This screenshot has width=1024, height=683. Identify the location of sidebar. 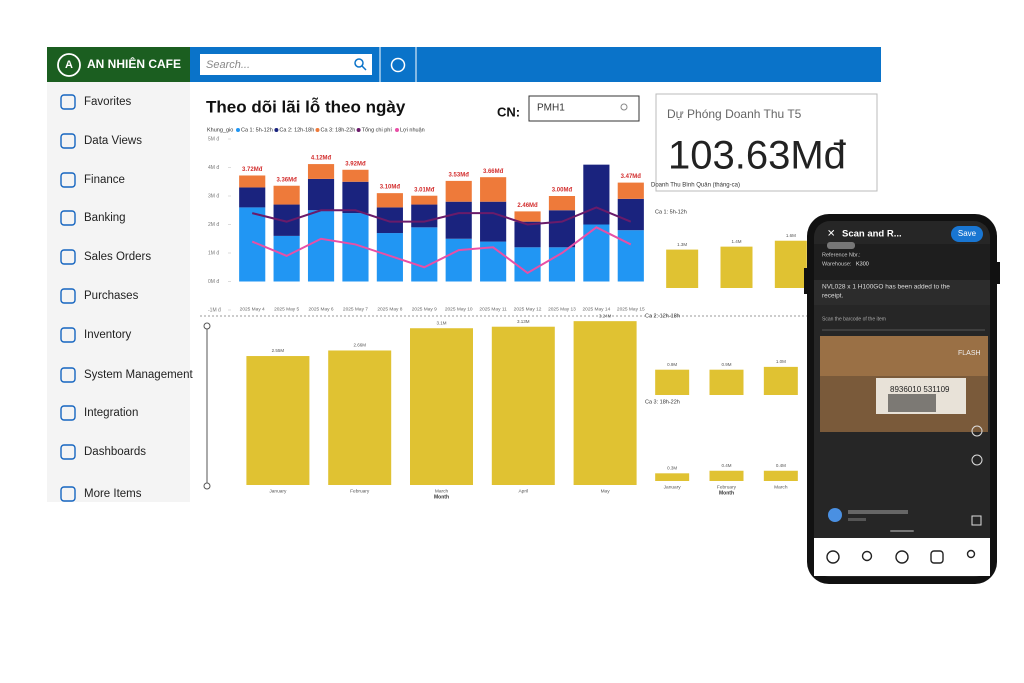
(118, 292).